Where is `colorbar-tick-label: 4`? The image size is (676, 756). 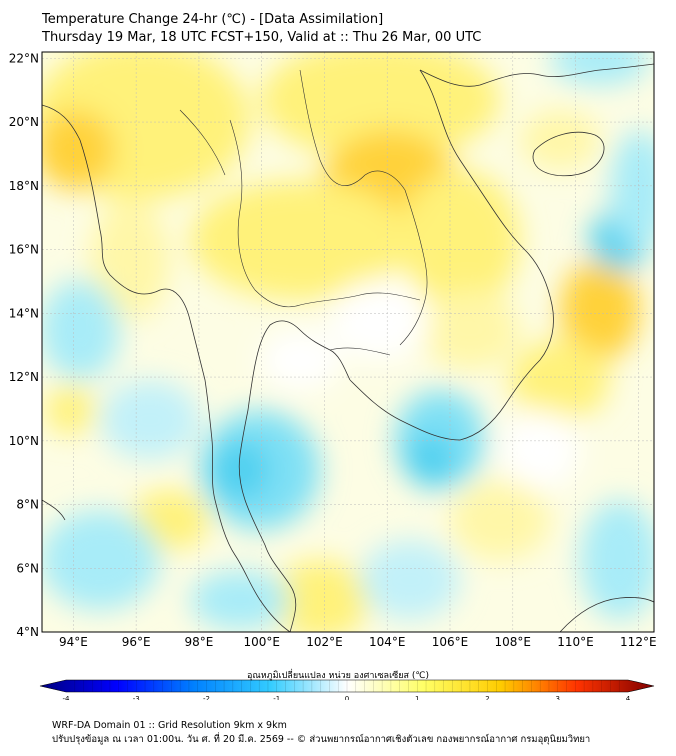
colorbar-tick-label: 4 is located at coordinates (628, 697).